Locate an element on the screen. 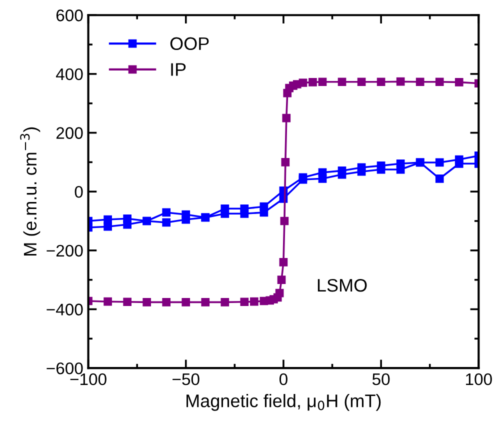 The width and height of the screenshot is (496, 432). y-tick-label: 0 is located at coordinates (78, 192).